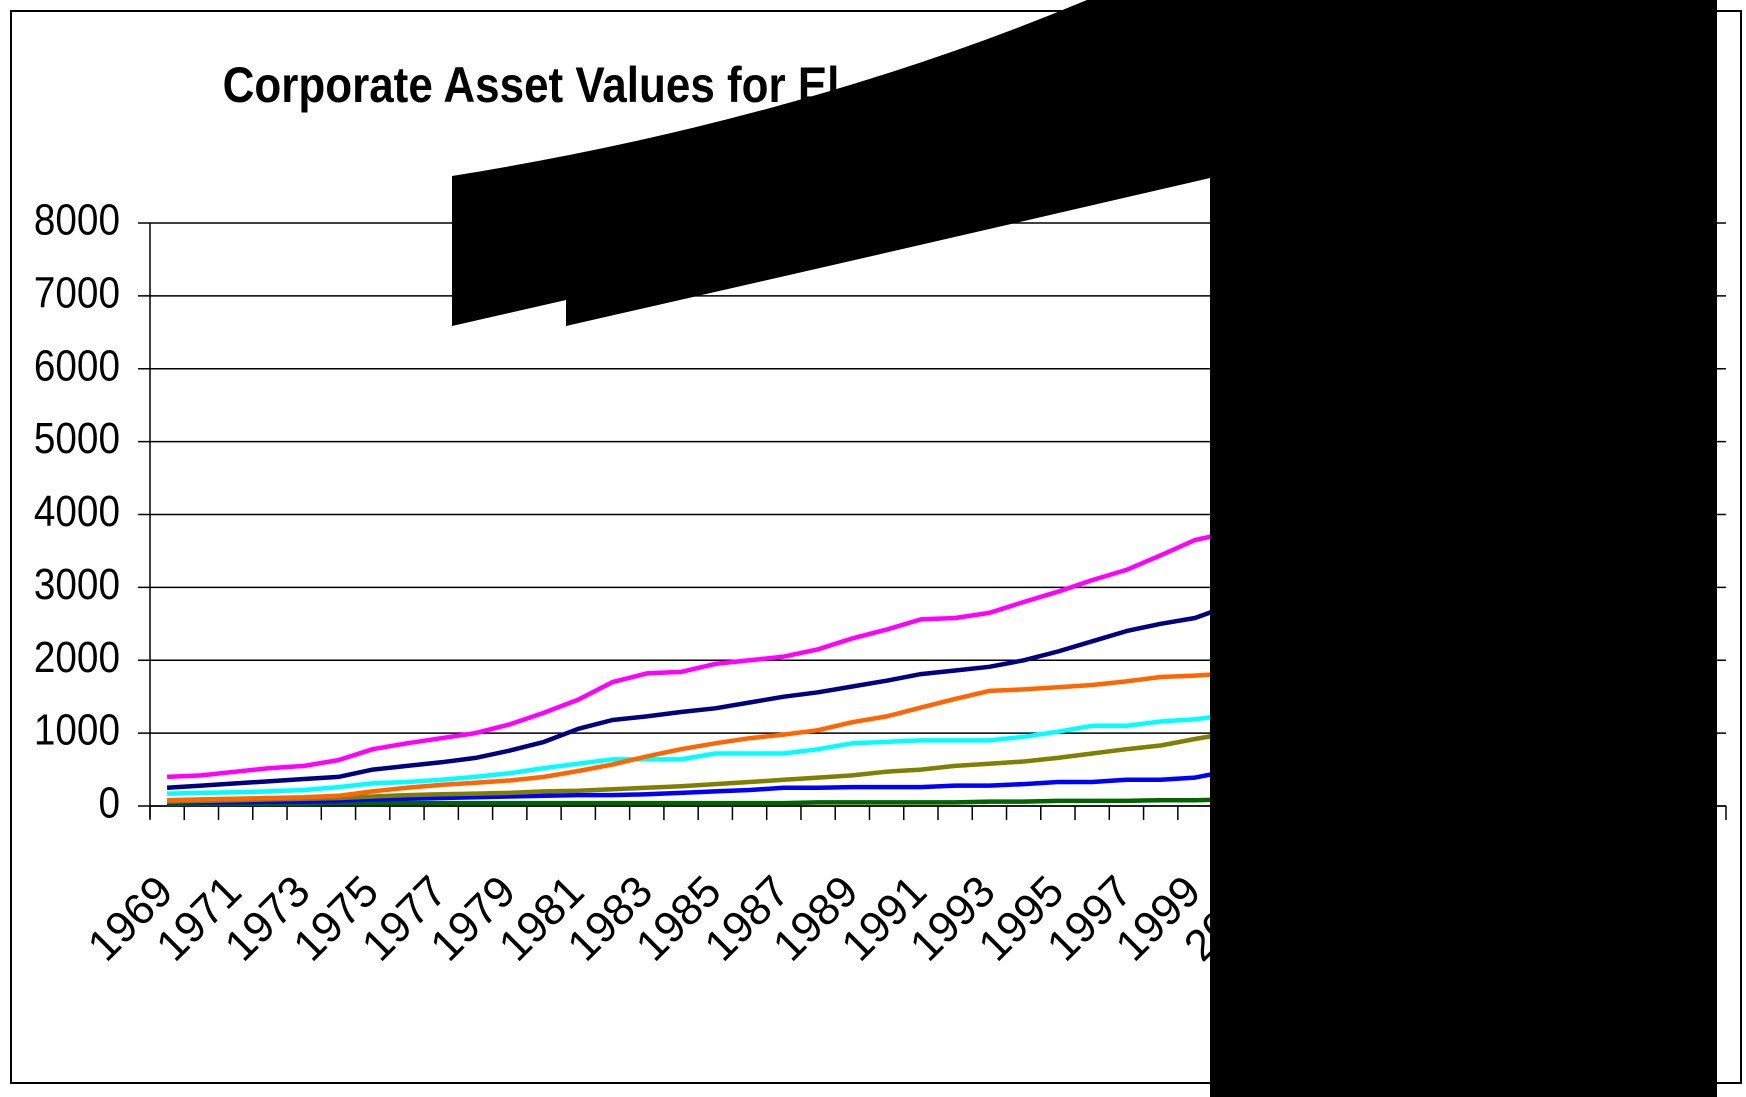  Describe the element at coordinates (77, 365) in the screenshot. I see `y-tick-label: 6000` at that location.